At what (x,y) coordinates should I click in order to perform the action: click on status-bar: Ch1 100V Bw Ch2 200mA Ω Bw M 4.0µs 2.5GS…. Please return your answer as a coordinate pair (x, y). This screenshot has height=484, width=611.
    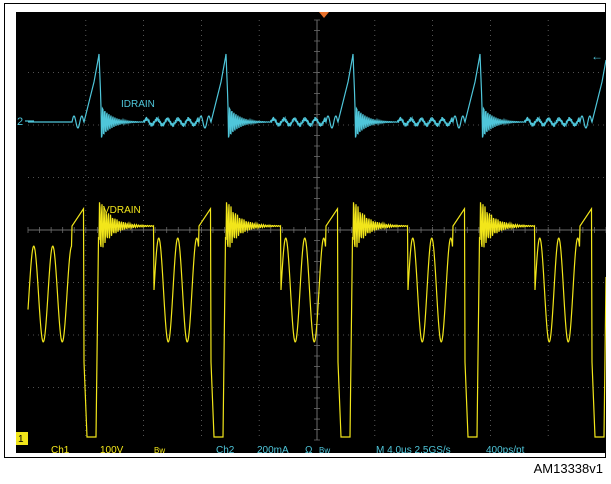
    Looking at the image, I should click on (288, 449).